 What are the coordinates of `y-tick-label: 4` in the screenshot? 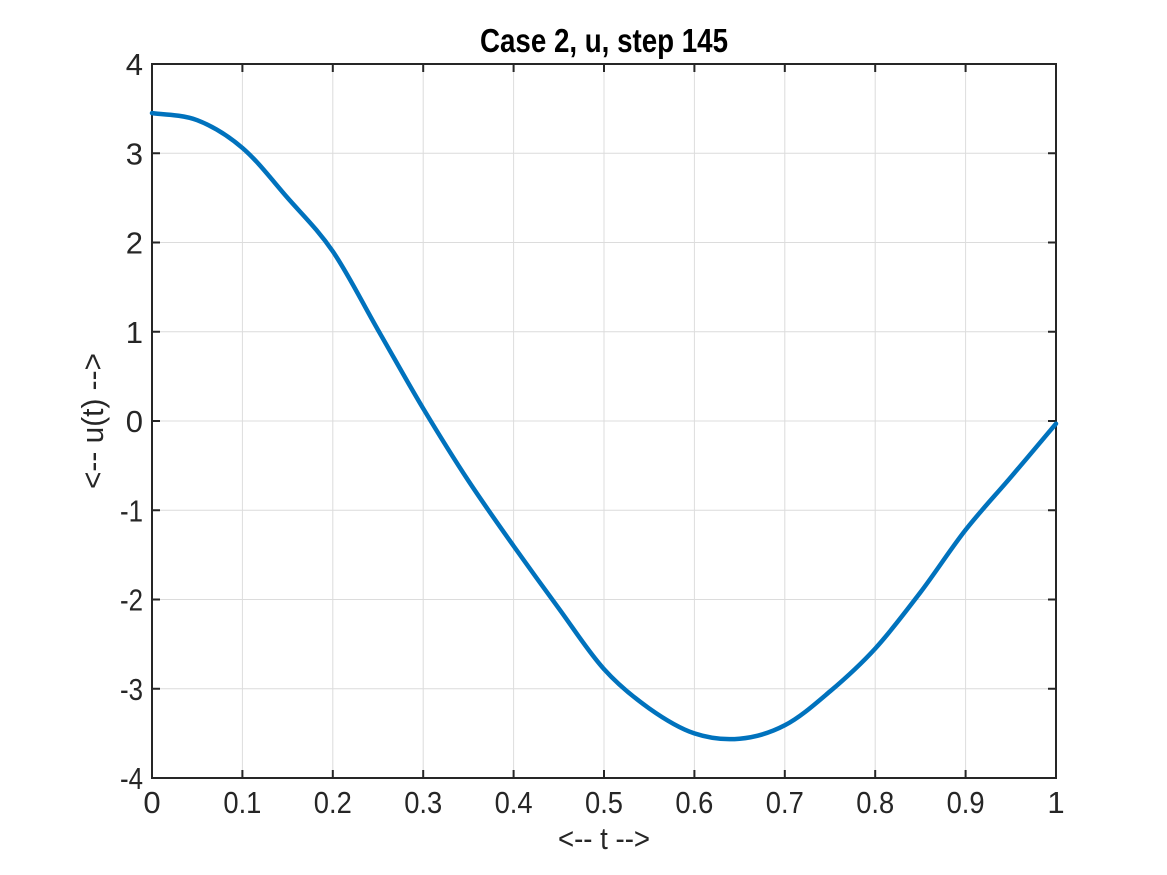 It's located at (134, 64).